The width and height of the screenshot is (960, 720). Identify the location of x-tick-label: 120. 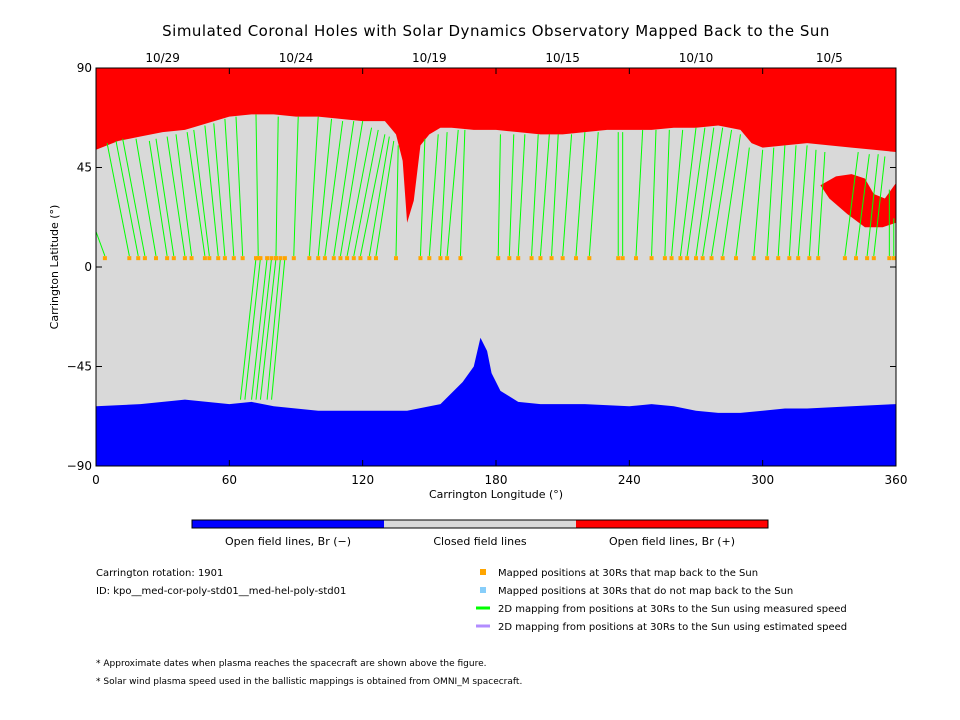
(362, 480).